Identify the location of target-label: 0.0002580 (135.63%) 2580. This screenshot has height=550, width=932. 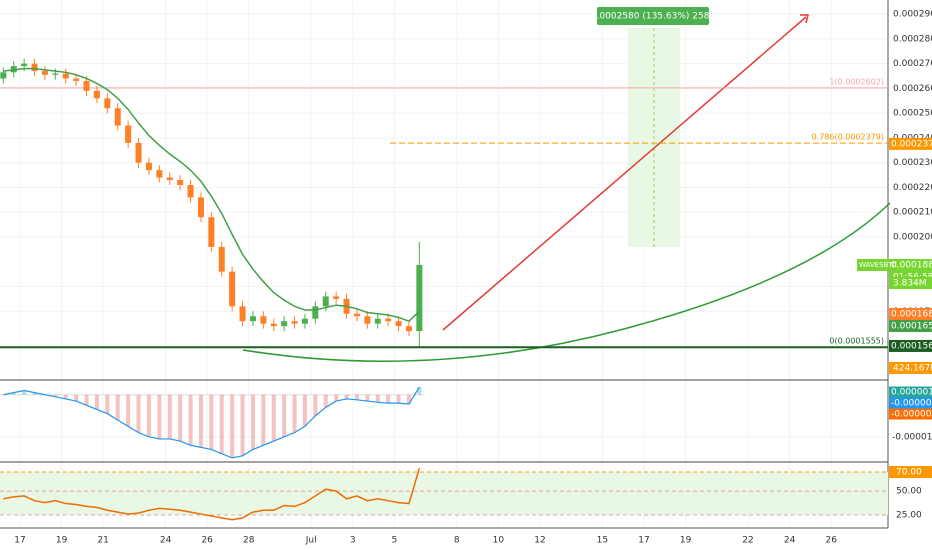
(653, 17).